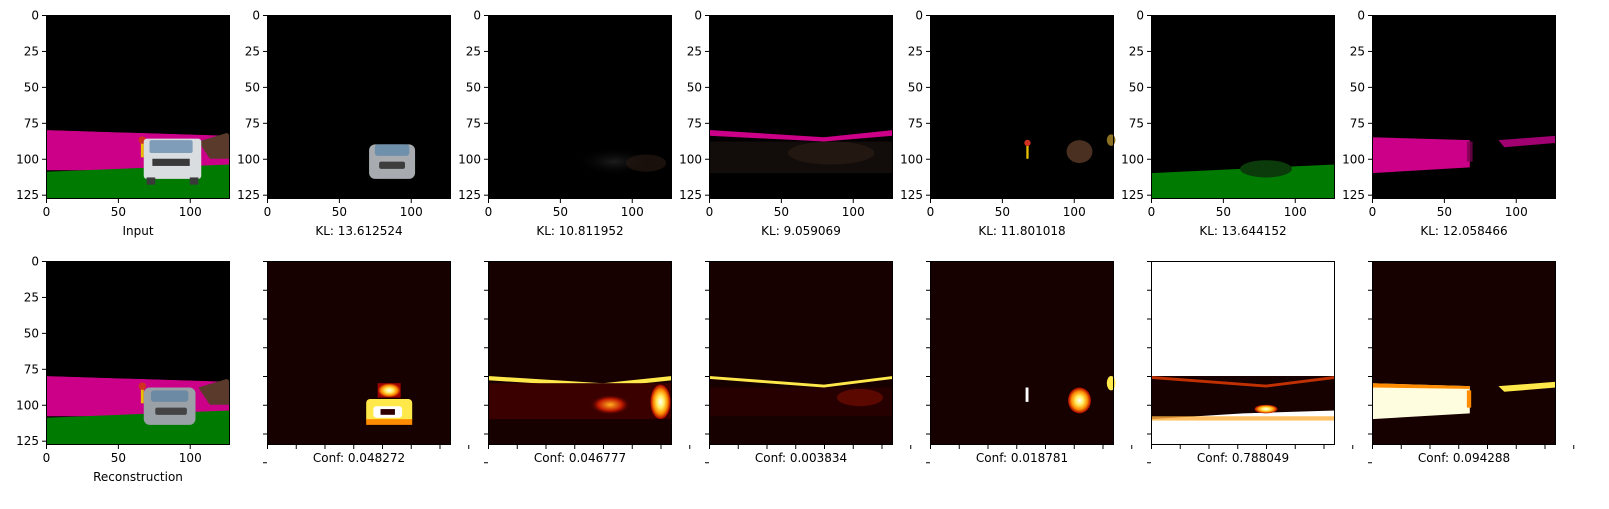 The width and height of the screenshot is (1609, 509). I want to click on subplot-label: Reconstruction, so click(138, 477).